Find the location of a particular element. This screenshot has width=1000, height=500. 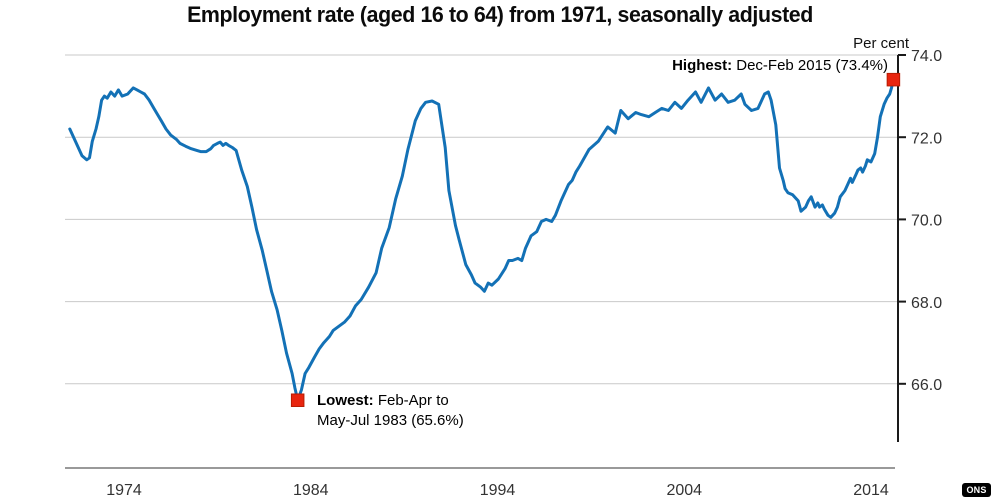

lowest-annotation-line1: Lowest: Feb-Apr to is located at coordinates (390, 401).